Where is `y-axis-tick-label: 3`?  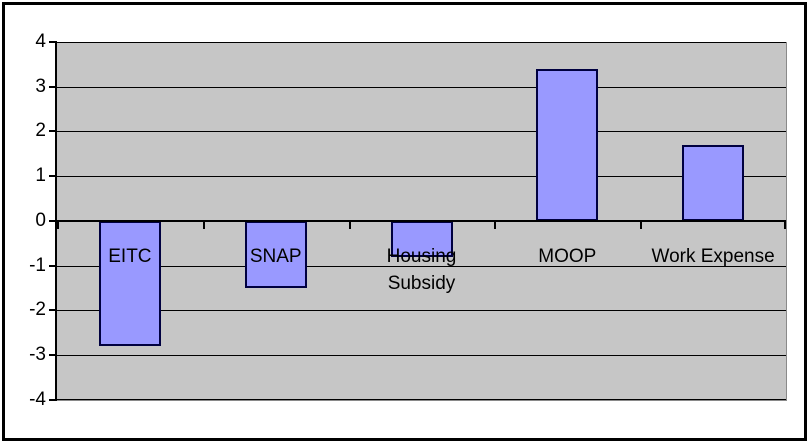 y-axis-tick-label: 3 is located at coordinates (40, 86).